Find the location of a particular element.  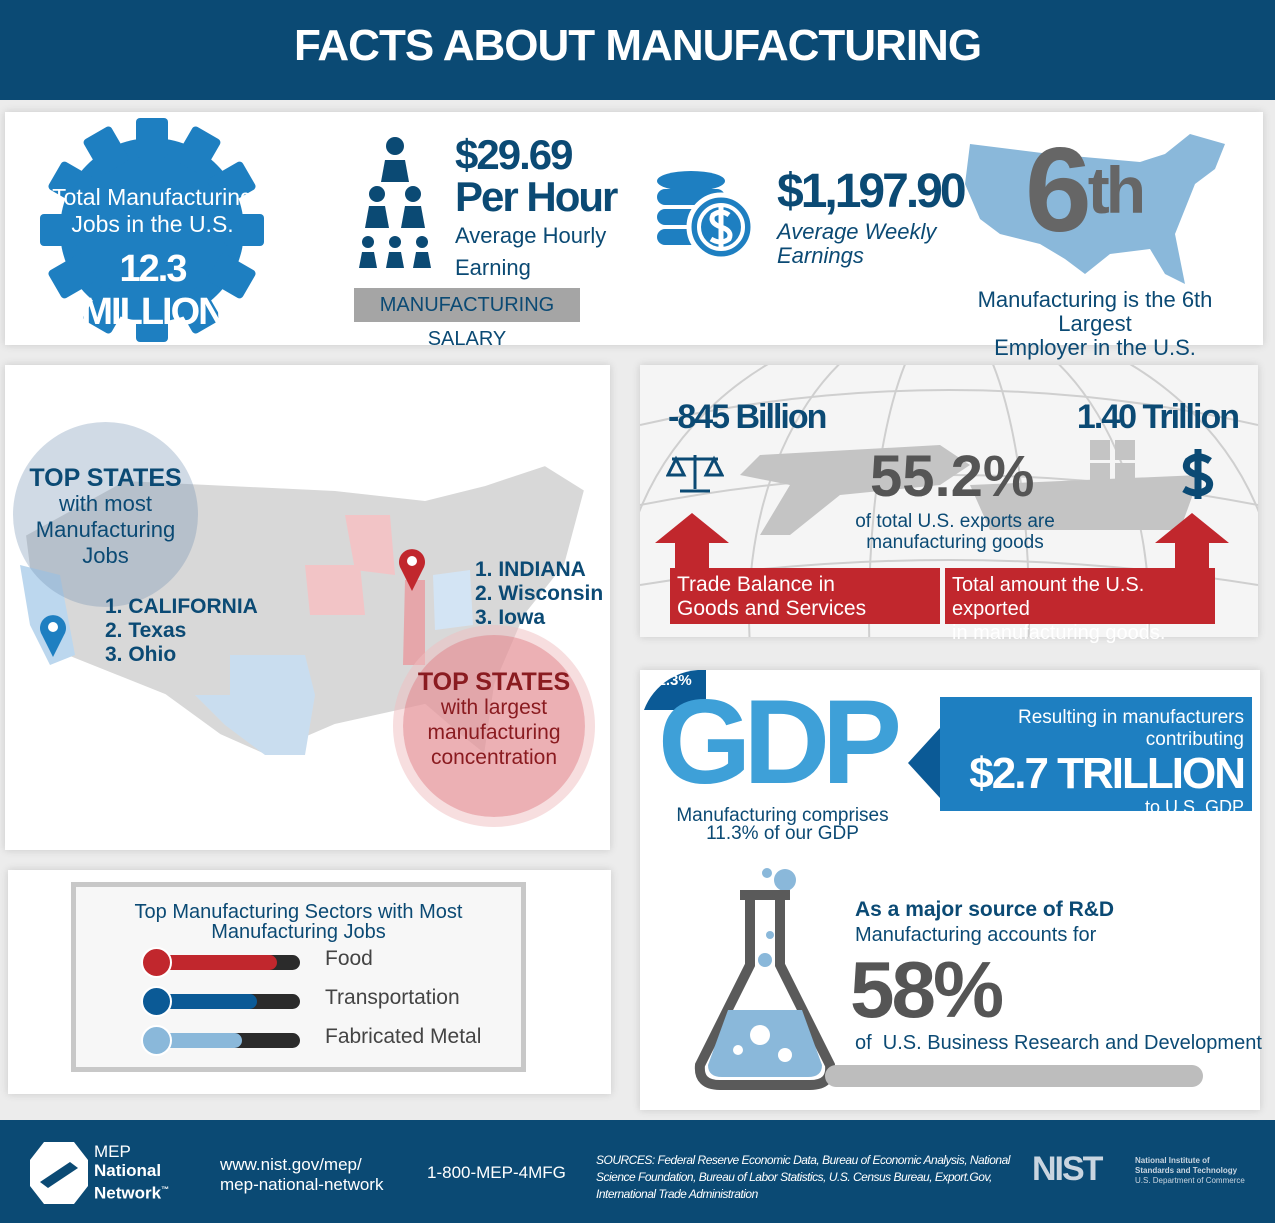

sector-label: Food is located at coordinates (349, 958).